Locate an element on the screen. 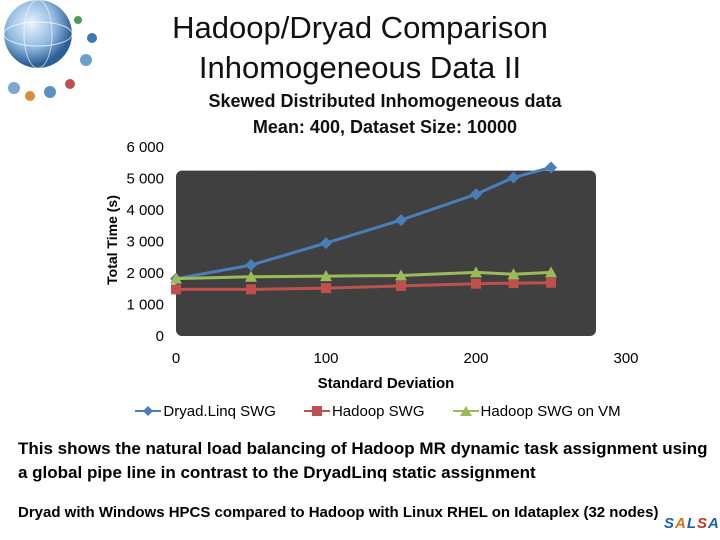  brand-letter: L is located at coordinates (692, 523).